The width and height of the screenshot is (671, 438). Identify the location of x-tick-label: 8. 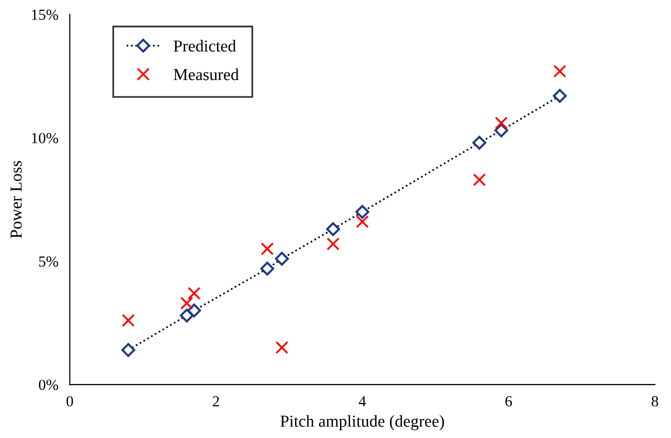
(655, 401).